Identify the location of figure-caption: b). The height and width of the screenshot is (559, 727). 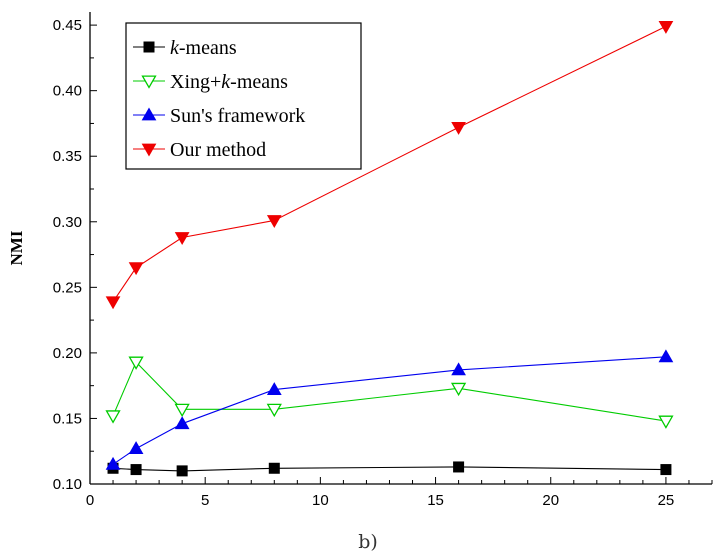
(368, 542).